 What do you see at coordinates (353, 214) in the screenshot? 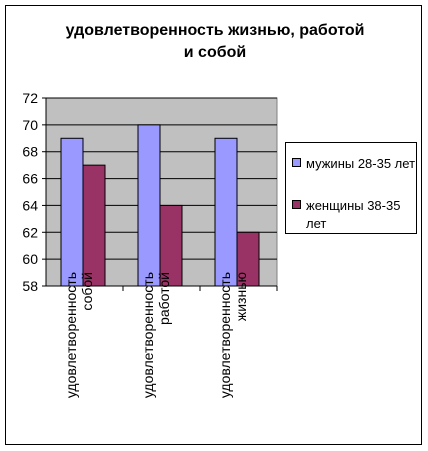
I see `legend-label-series-2: женщины 38-35 лет` at bounding box center [353, 214].